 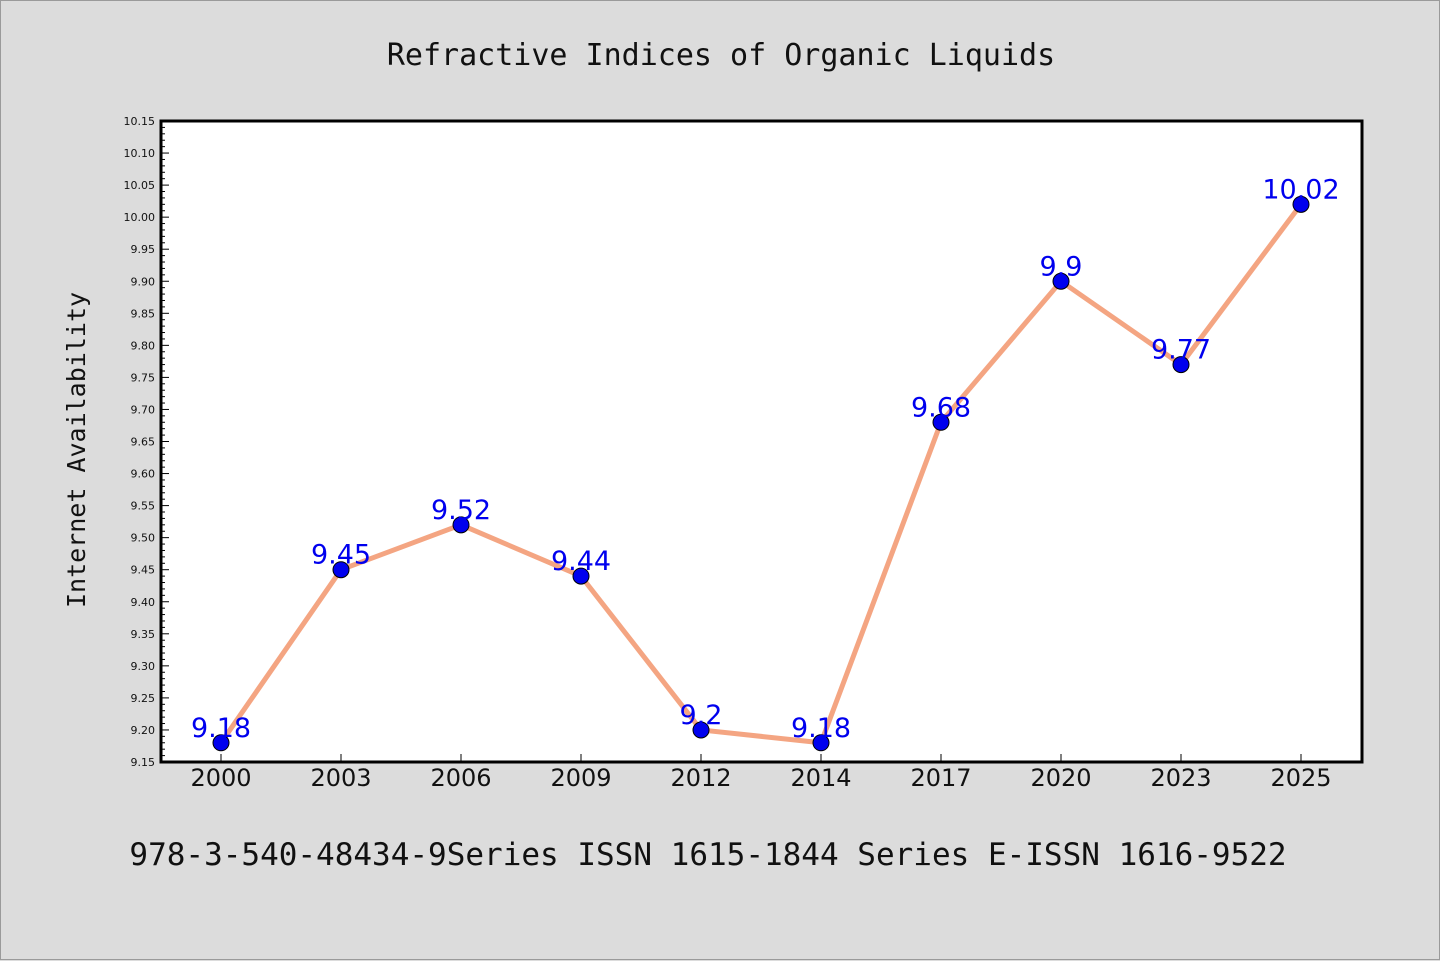 What do you see at coordinates (940, 778) in the screenshot?
I see `x-tick-label: 2017` at bounding box center [940, 778].